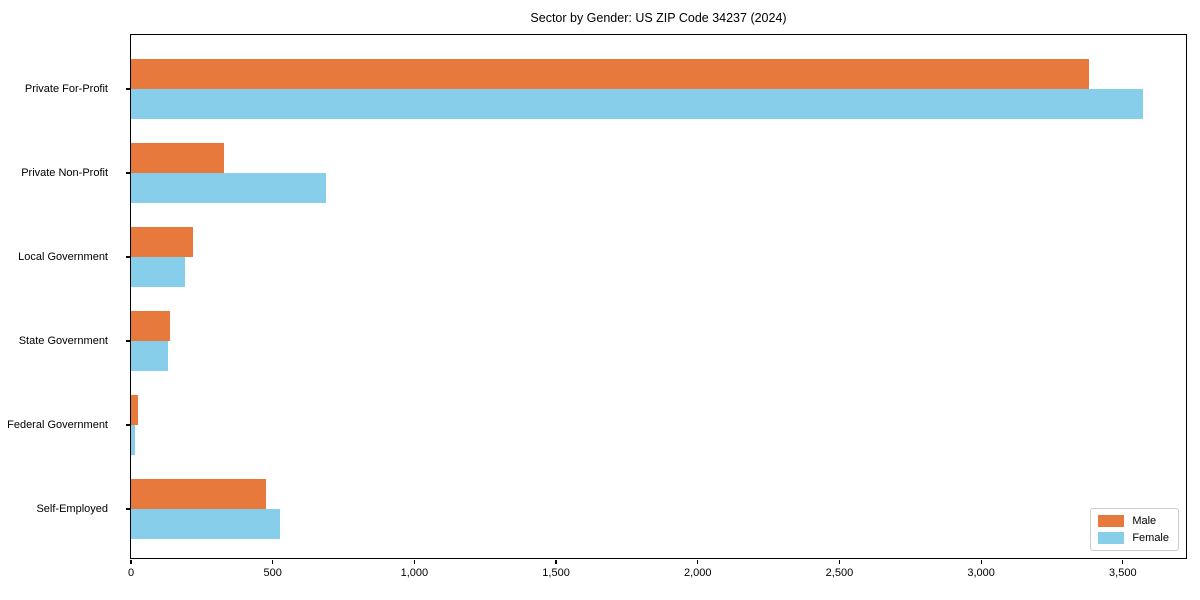 This screenshot has width=1200, height=600. What do you see at coordinates (414, 573) in the screenshot?
I see `x-tick-label-1000: 1,000` at bounding box center [414, 573].